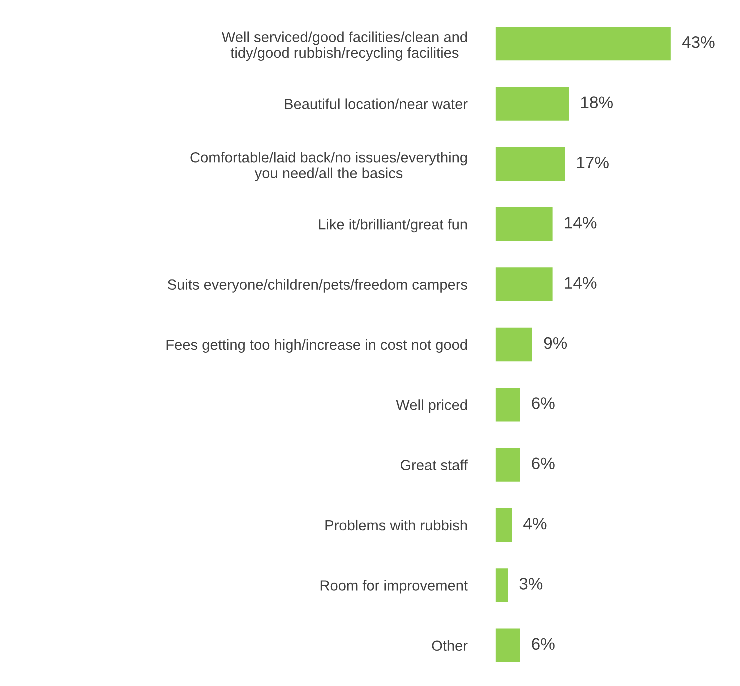 The width and height of the screenshot is (740, 686). Describe the element at coordinates (376, 104) in the screenshot. I see `y-tick-label: Beautiful location/near water` at that location.